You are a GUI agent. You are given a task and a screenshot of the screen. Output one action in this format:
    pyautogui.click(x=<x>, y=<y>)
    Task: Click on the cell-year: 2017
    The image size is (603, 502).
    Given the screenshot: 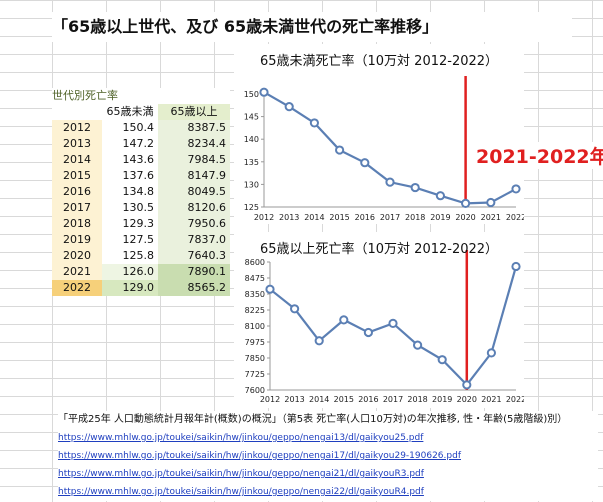 What is the action you would take?
    pyautogui.click(x=77, y=208)
    